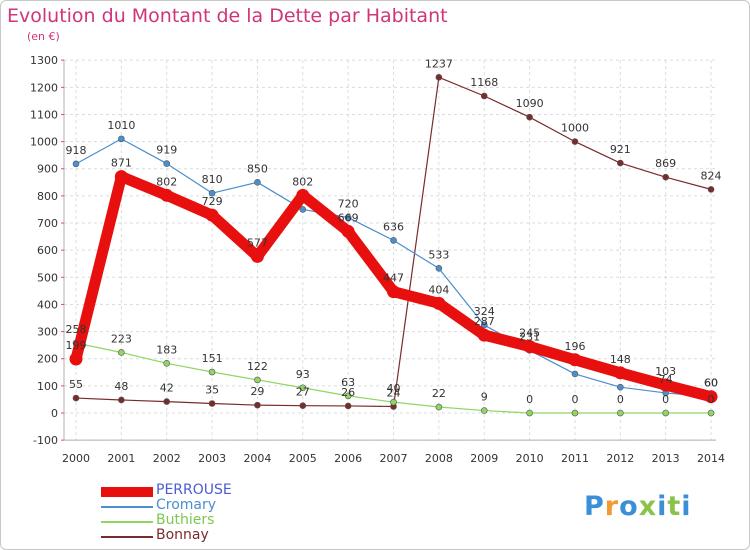  What do you see at coordinates (574, 346) in the screenshot?
I see `data-label-perrouse: 196` at bounding box center [574, 346].